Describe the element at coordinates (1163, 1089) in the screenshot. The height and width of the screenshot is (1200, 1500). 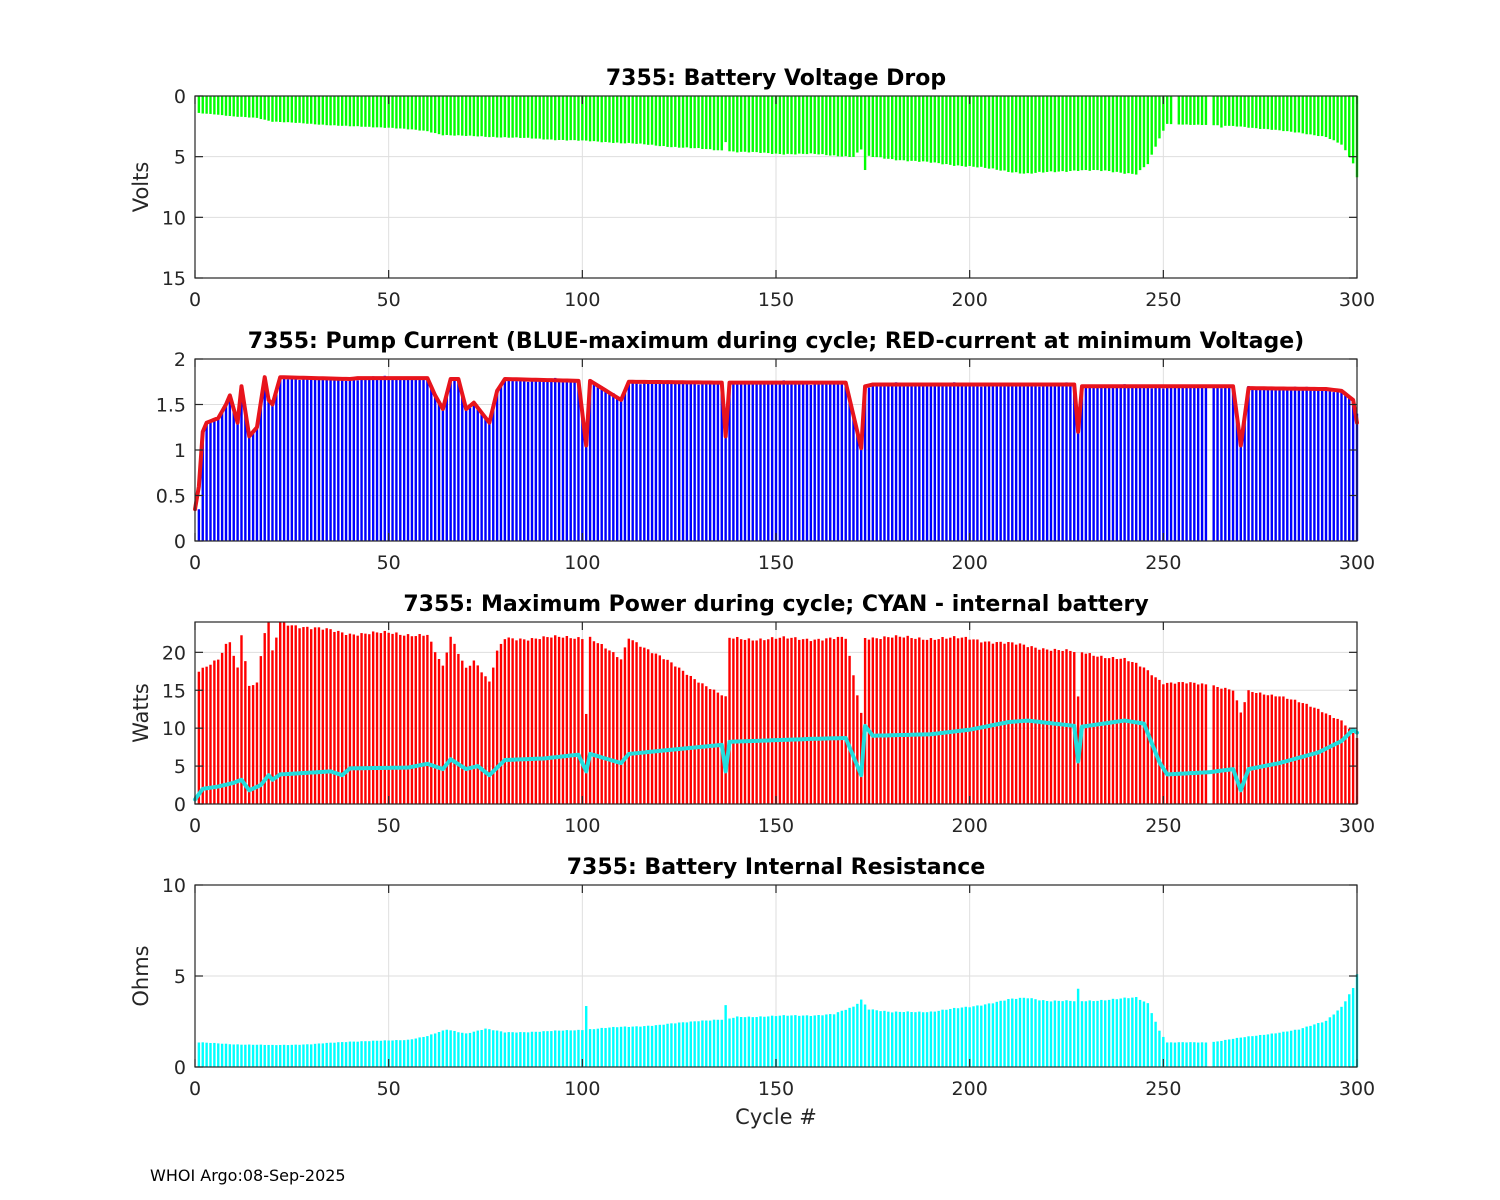
I see `x-tick-label: 250` at that location.